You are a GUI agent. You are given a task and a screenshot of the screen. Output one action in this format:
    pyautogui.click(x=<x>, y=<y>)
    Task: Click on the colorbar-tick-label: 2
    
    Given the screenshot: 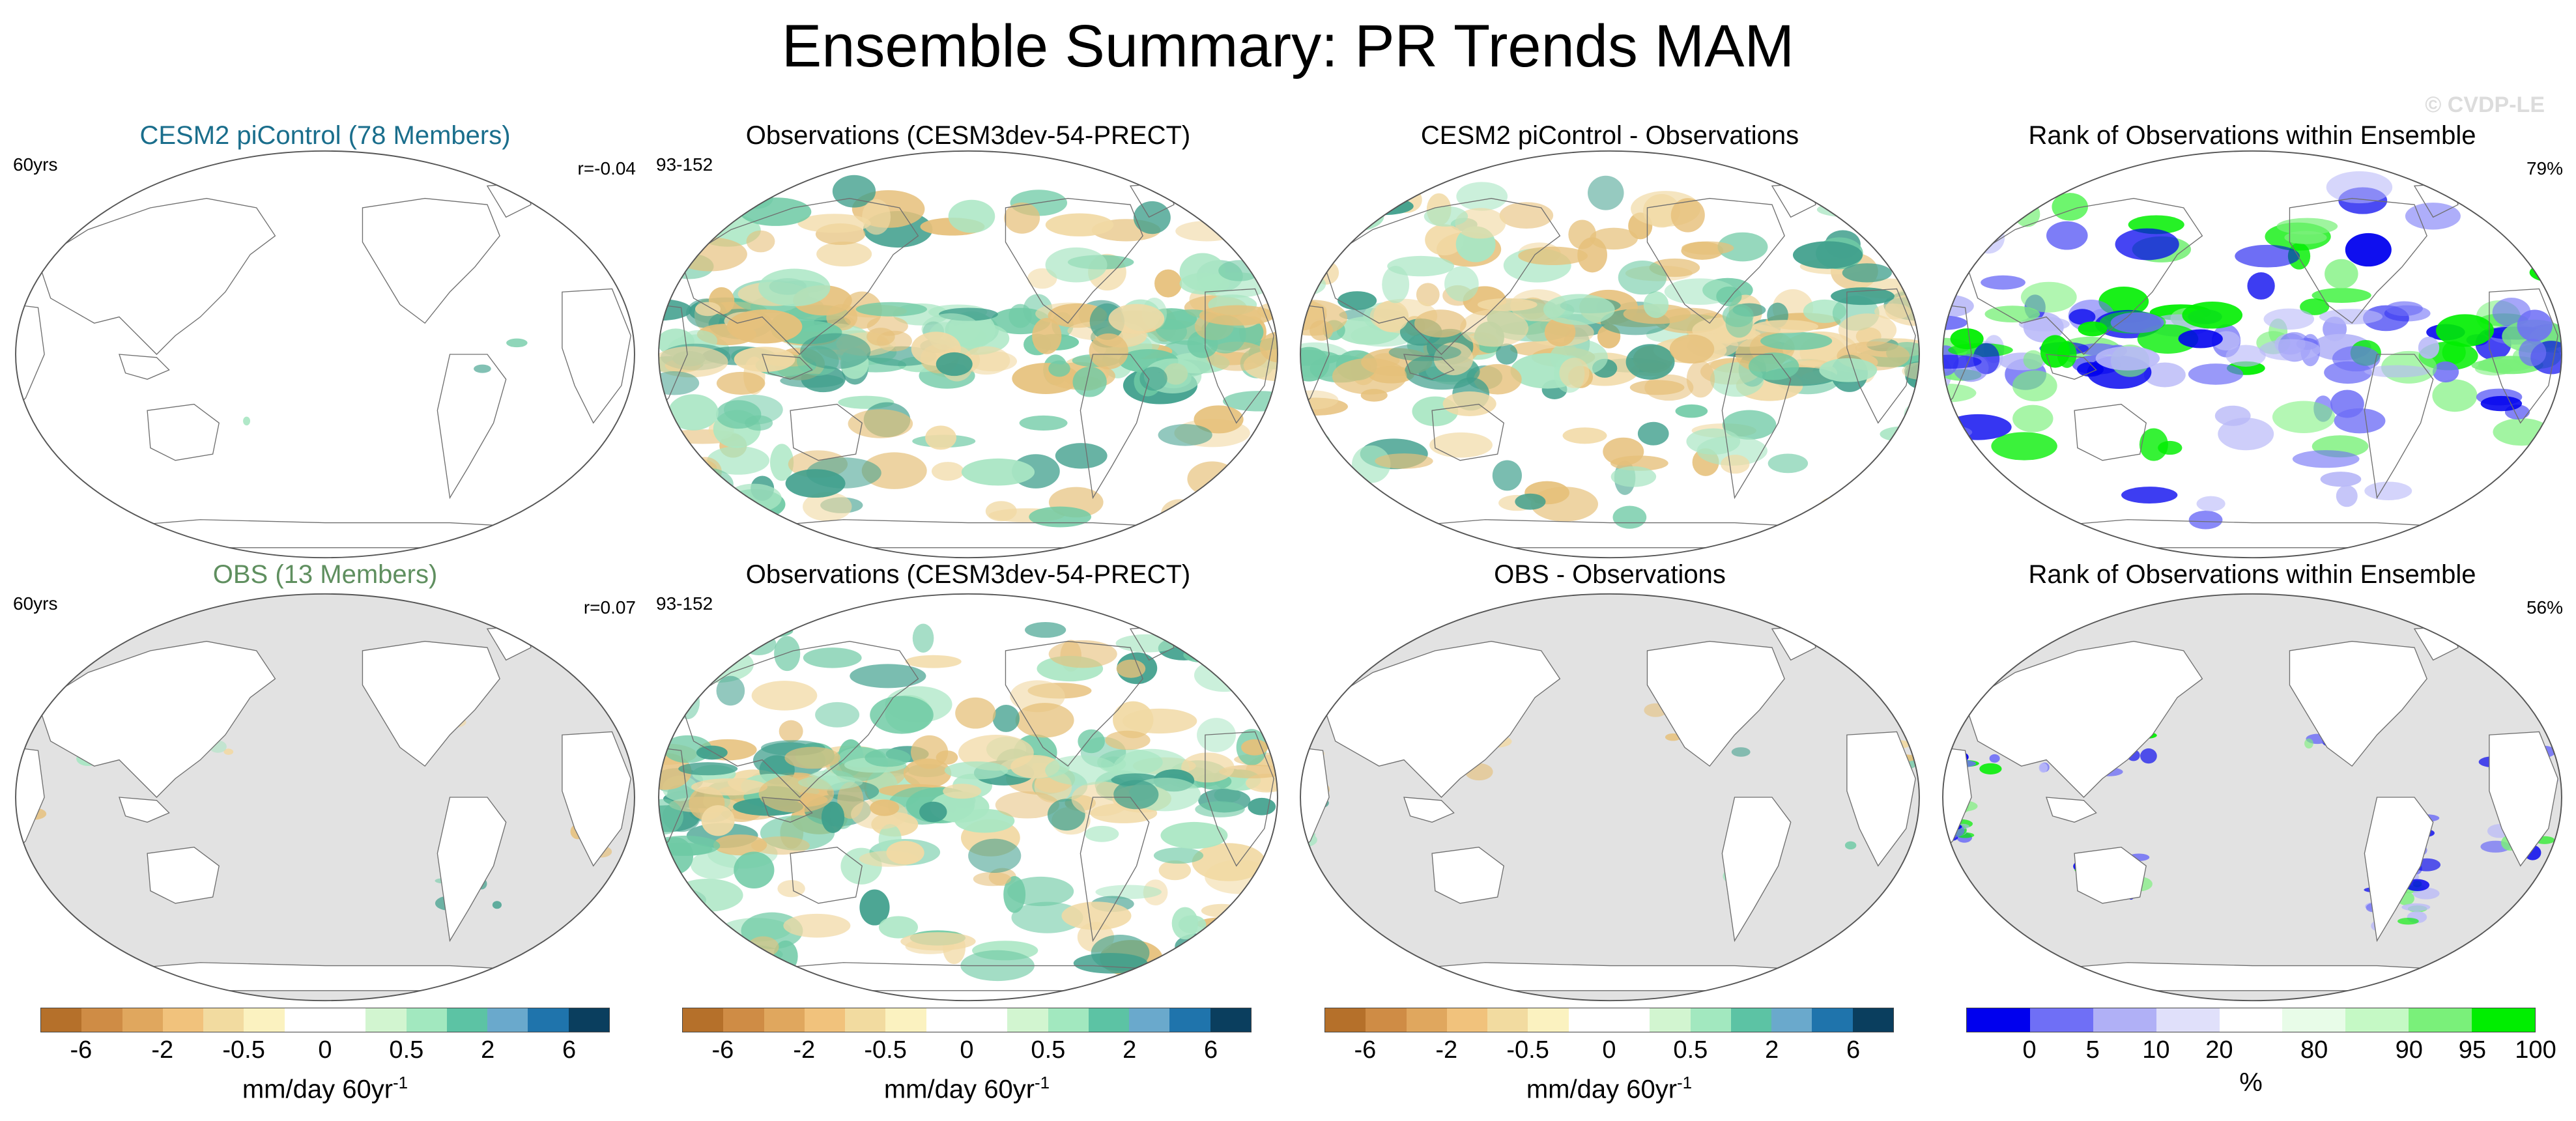 What is the action you would take?
    pyautogui.click(x=488, y=1050)
    